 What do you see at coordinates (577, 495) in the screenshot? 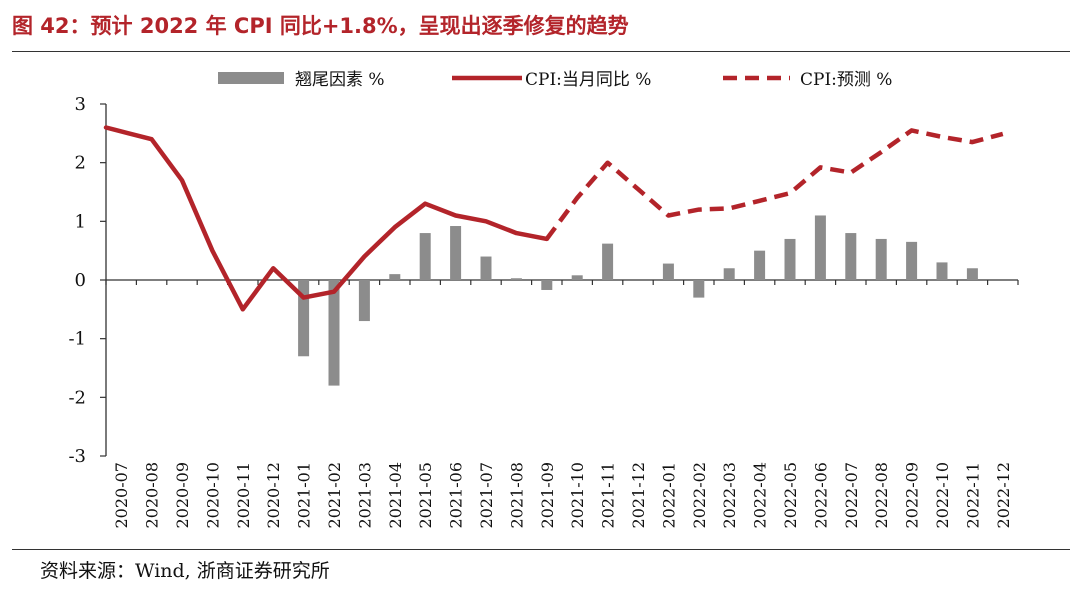
I see `x-tick-label: 2021-10` at bounding box center [577, 495].